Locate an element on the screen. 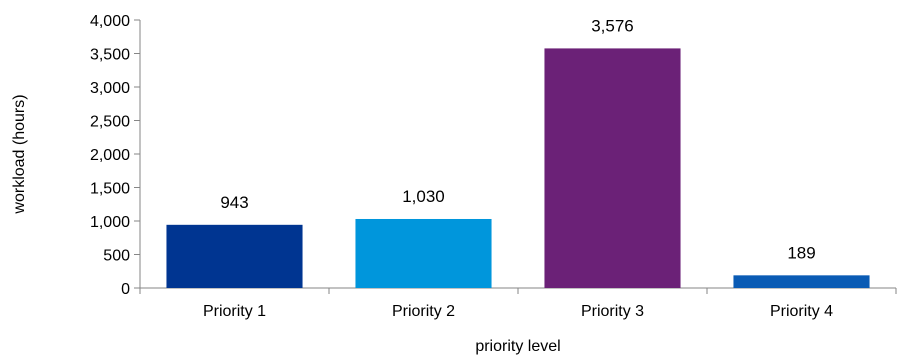 Image resolution: width=907 pixels, height=355 pixels. x-axis: Priority 1 Priority 2 Priority 3 Priority 4 is located at coordinates (518, 303).